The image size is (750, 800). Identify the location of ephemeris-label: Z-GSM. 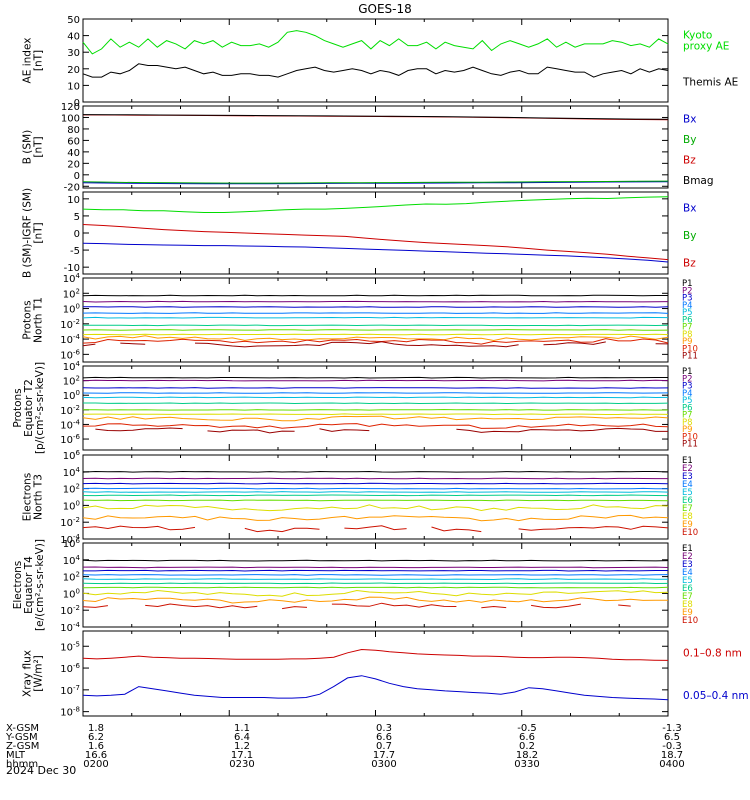
(22, 746).